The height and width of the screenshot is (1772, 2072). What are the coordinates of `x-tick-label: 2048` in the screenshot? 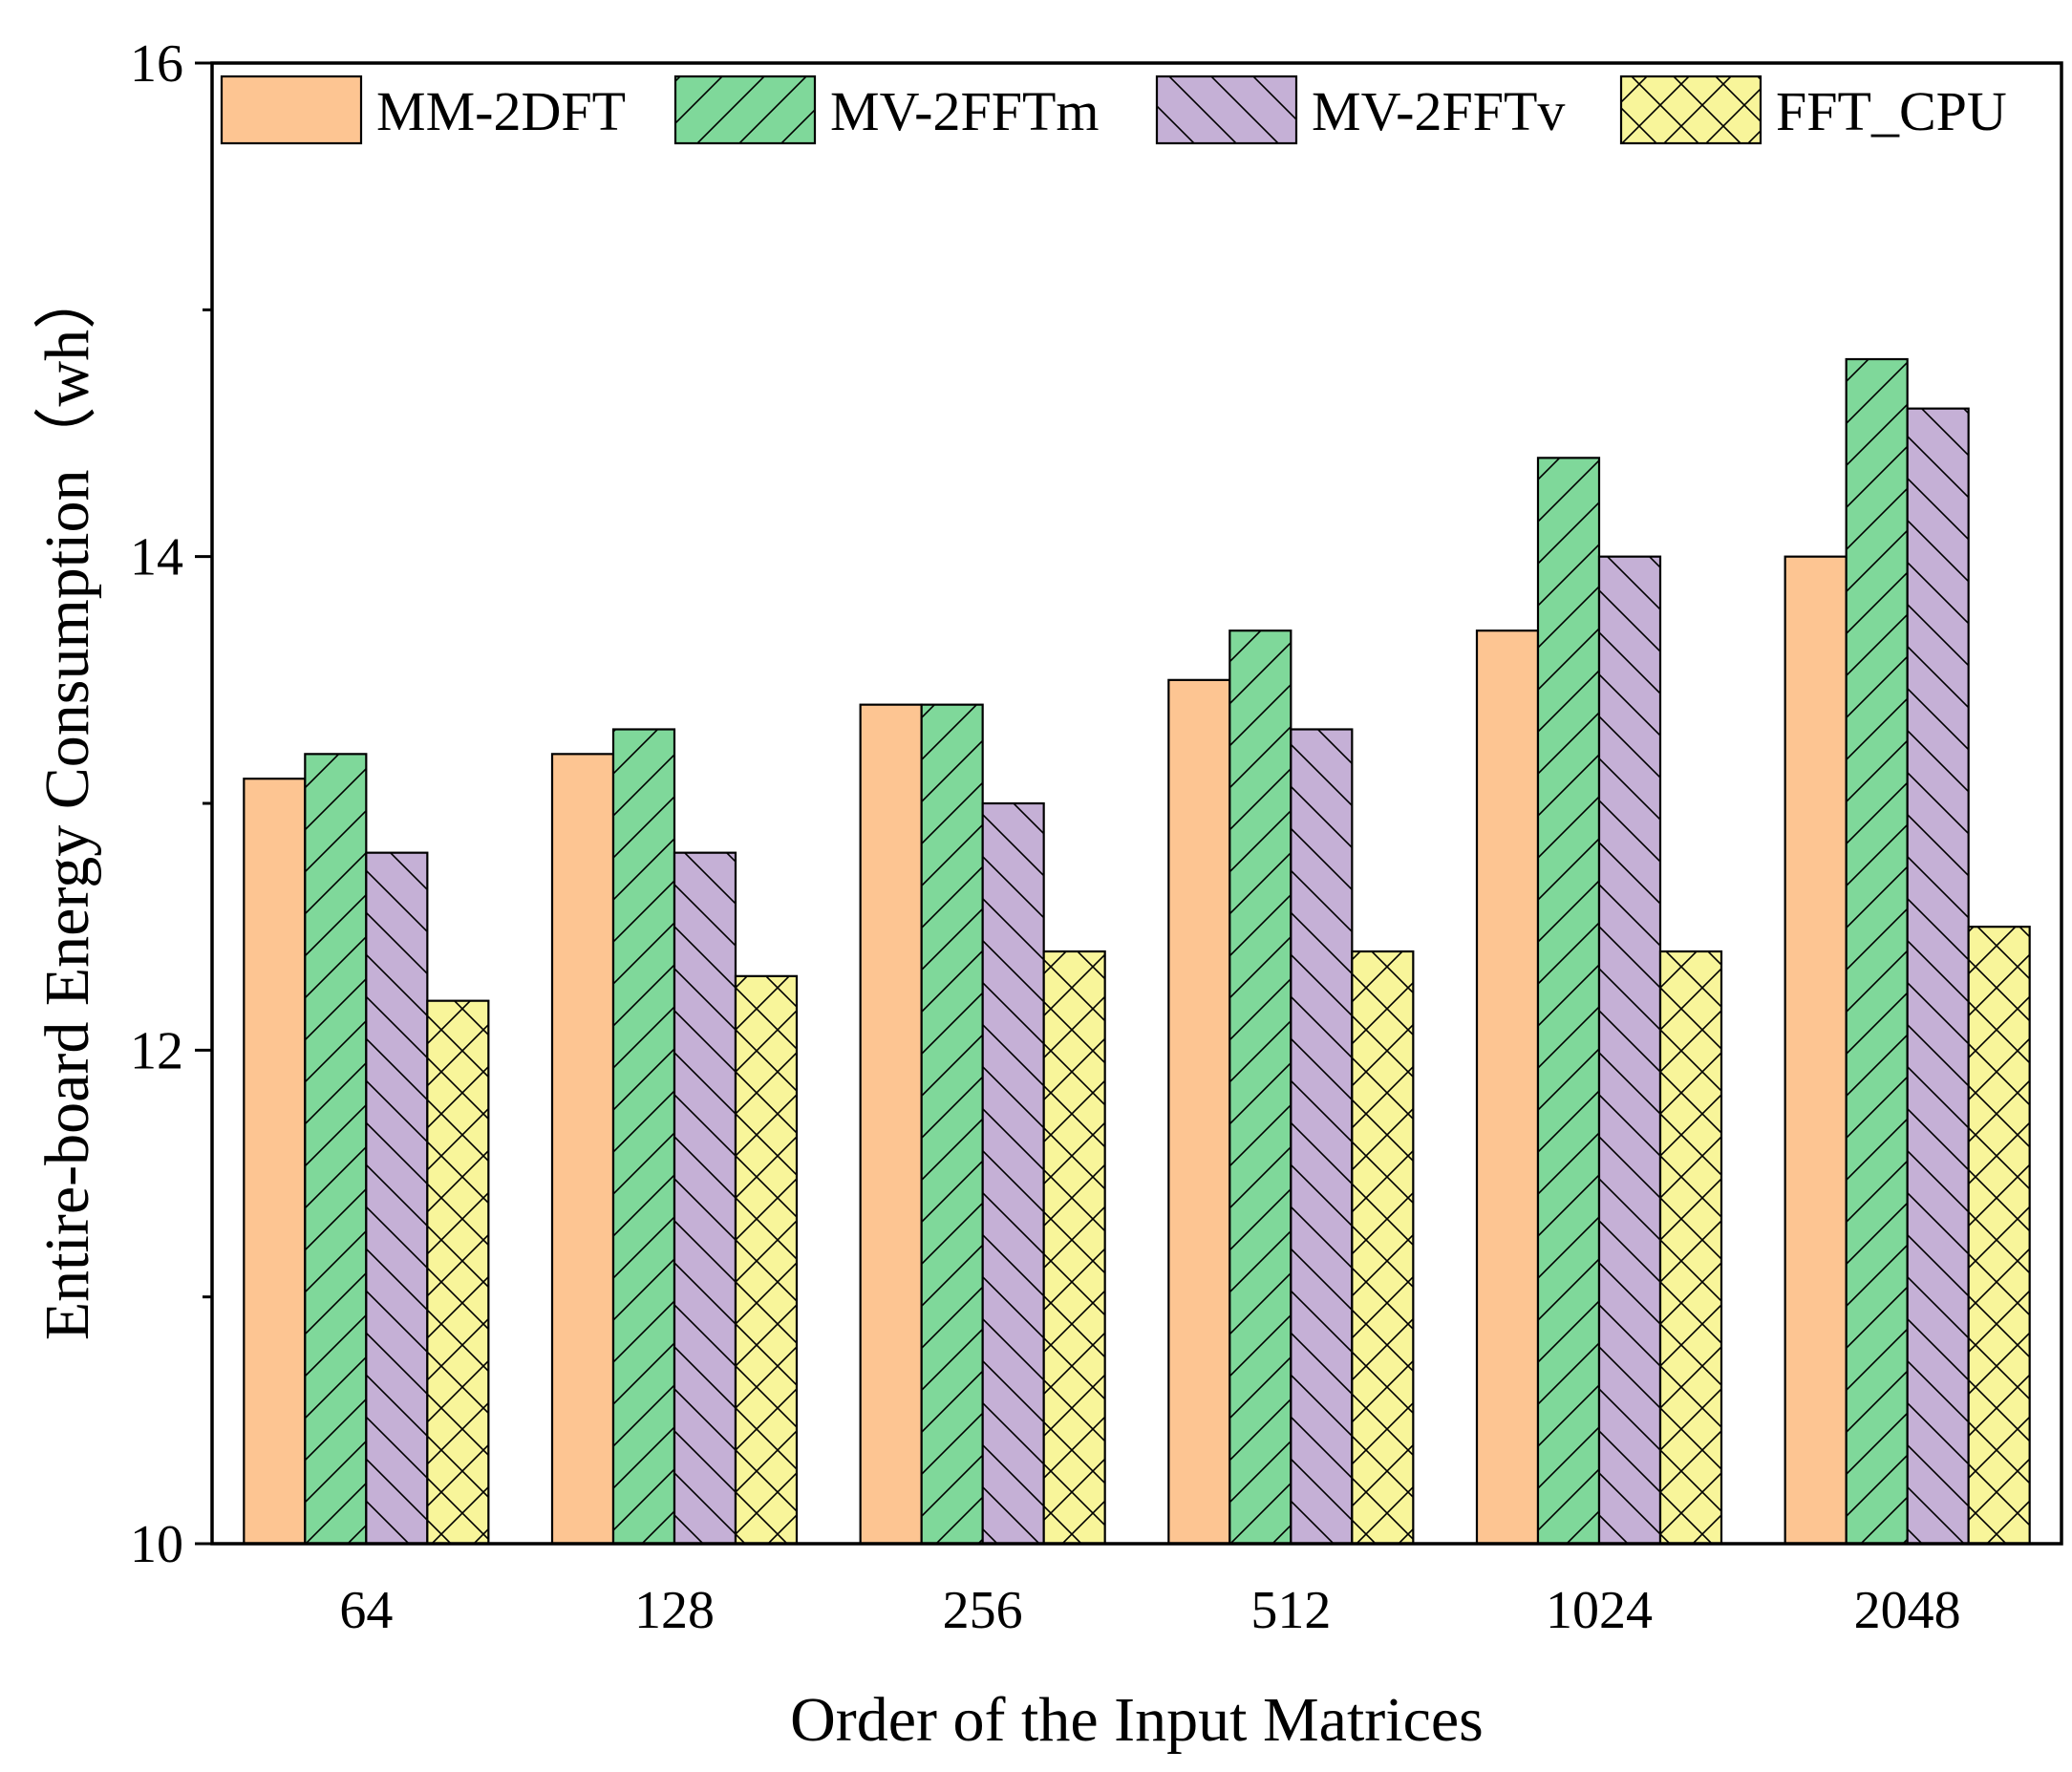 It's located at (1907, 1610).